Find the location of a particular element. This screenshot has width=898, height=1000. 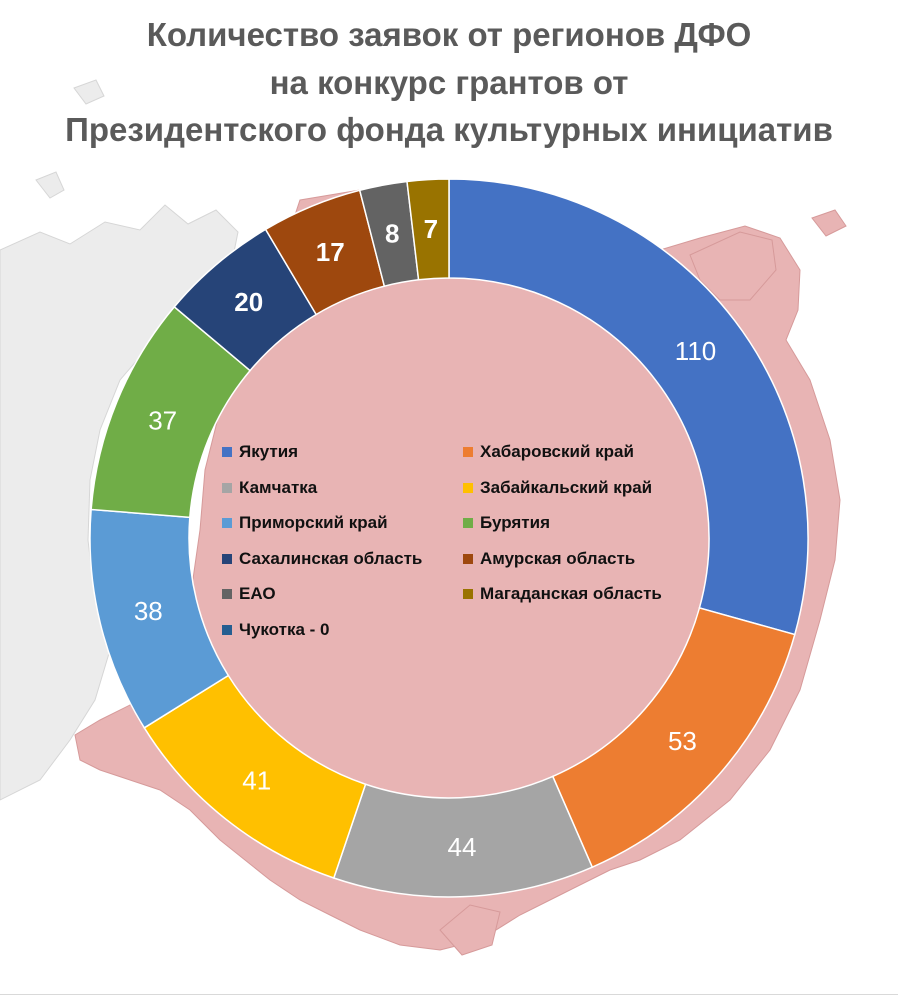

legend-label: Хабаровский край is located at coordinates (557, 451).